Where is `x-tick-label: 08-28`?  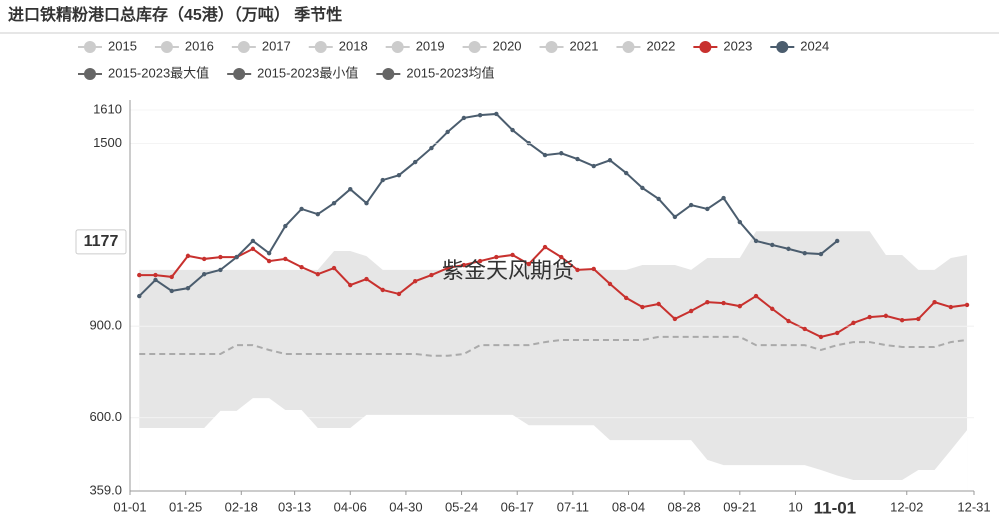
x-tick-label: 08-28 is located at coordinates (684, 506).